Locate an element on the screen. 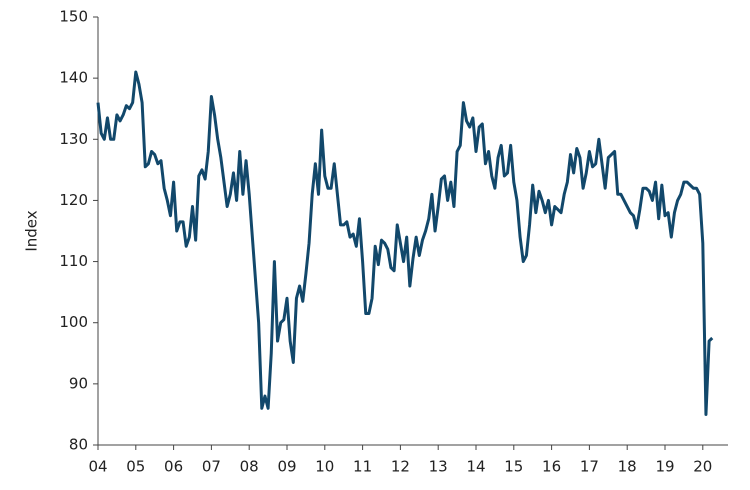  x-tick-label: 14 is located at coordinates (475, 467).